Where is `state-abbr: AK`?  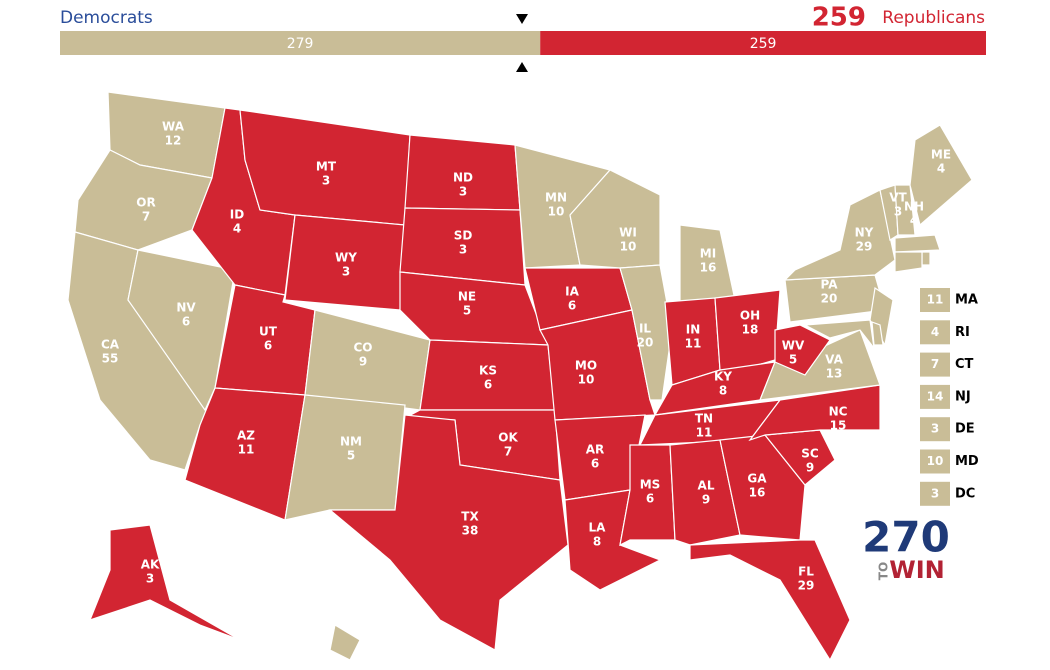
state-abbr: AK is located at coordinates (150, 565).